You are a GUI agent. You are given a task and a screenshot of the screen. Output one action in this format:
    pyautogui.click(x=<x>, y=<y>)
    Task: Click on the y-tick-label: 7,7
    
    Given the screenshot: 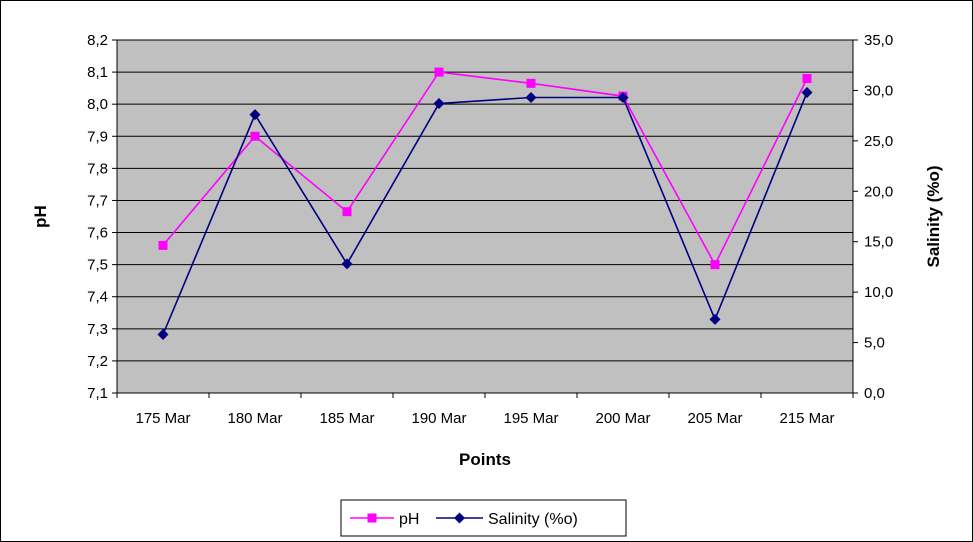 What is the action you would take?
    pyautogui.click(x=97, y=200)
    